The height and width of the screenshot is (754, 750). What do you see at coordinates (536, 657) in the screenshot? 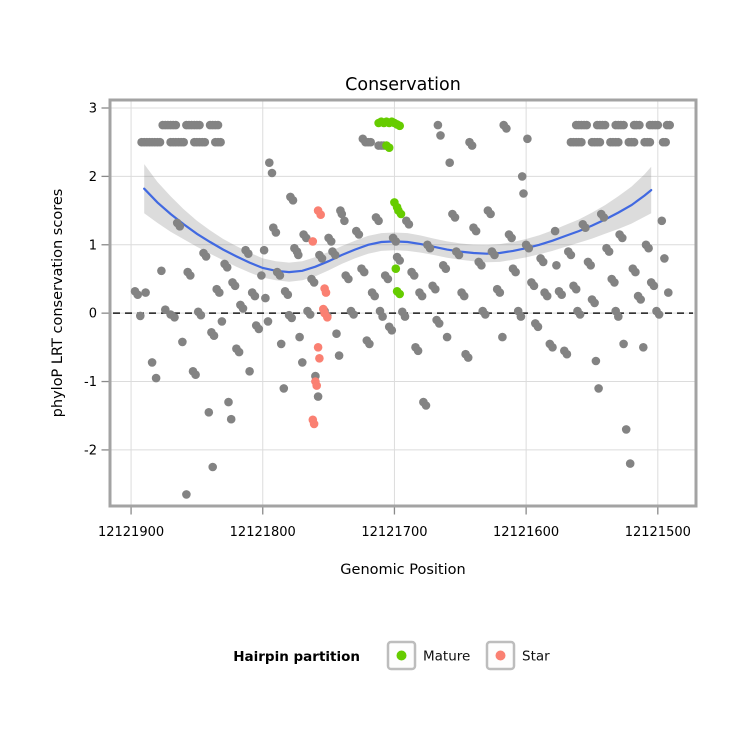
I see `legend-label-star: Star` at bounding box center [536, 657].